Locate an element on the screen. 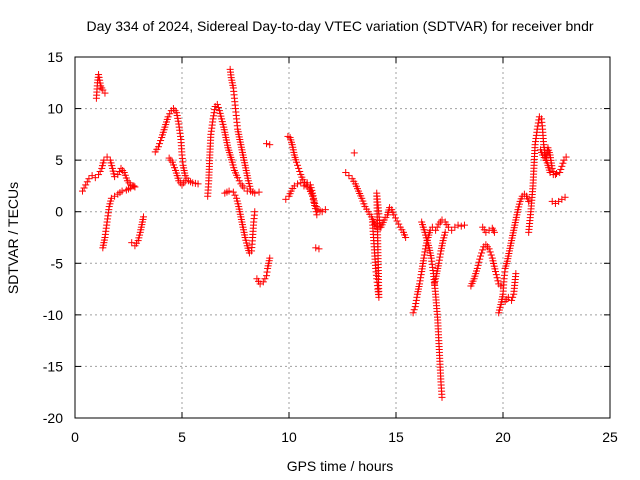  y-tick-label: -5 is located at coordinates (57, 263).